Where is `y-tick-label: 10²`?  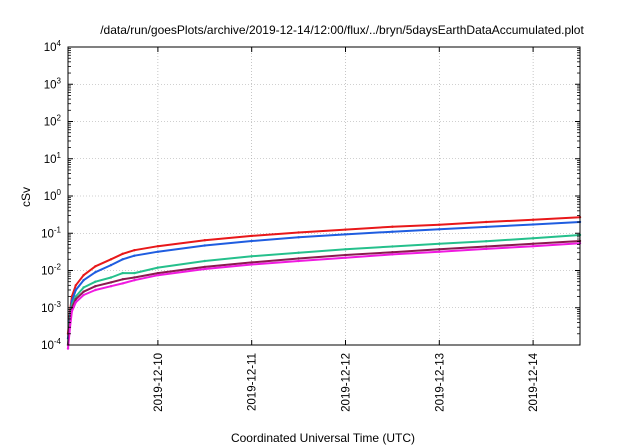
y-tick-label: 10² is located at coordinates (53, 121).